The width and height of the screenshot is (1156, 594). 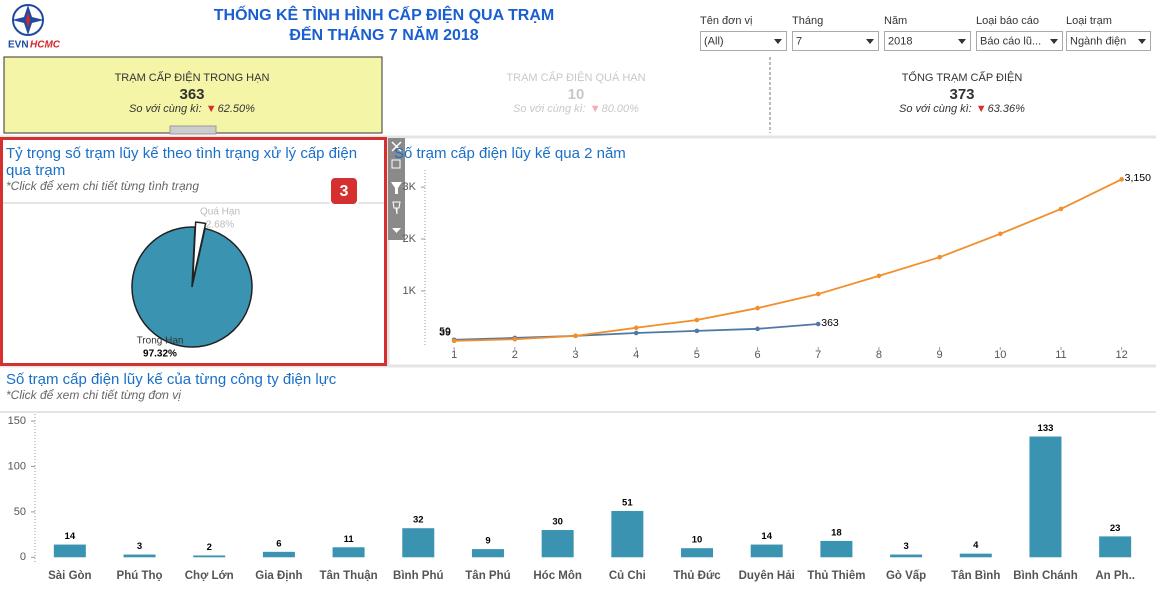 What do you see at coordinates (102, 186) in the screenshot?
I see `panel-subtitle: *Click để xem chi tiết từng tình trạng` at bounding box center [102, 186].